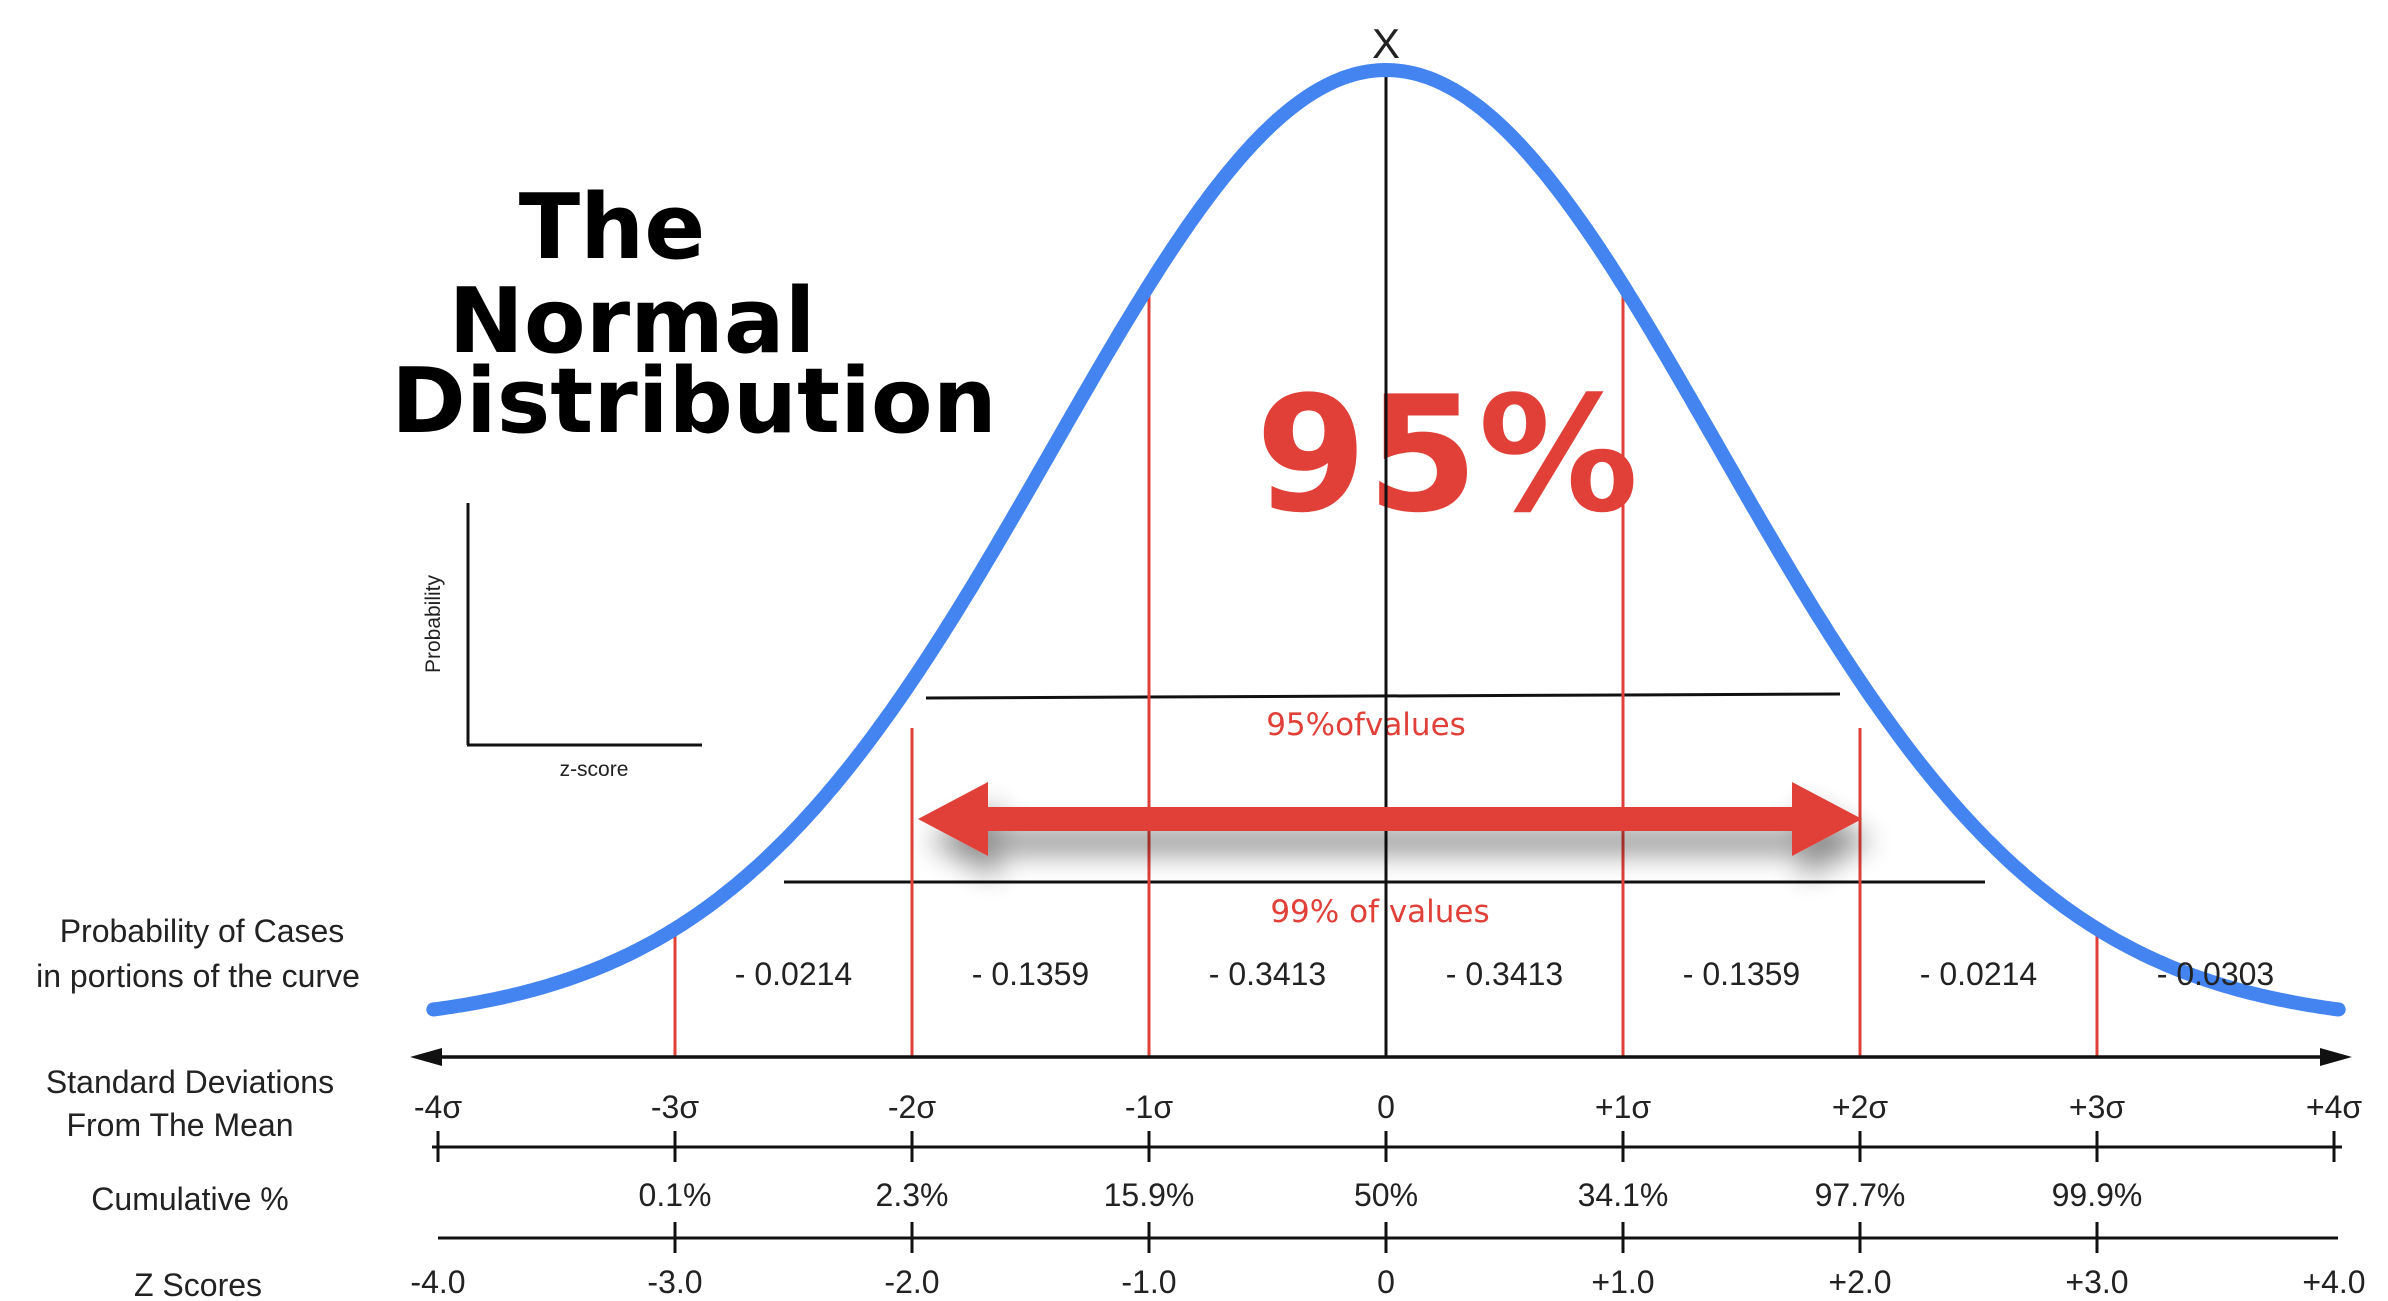 The image size is (2388, 1301). Describe the element at coordinates (202, 931) in the screenshot. I see `row-label-probability-1: Probability of Cases` at that location.